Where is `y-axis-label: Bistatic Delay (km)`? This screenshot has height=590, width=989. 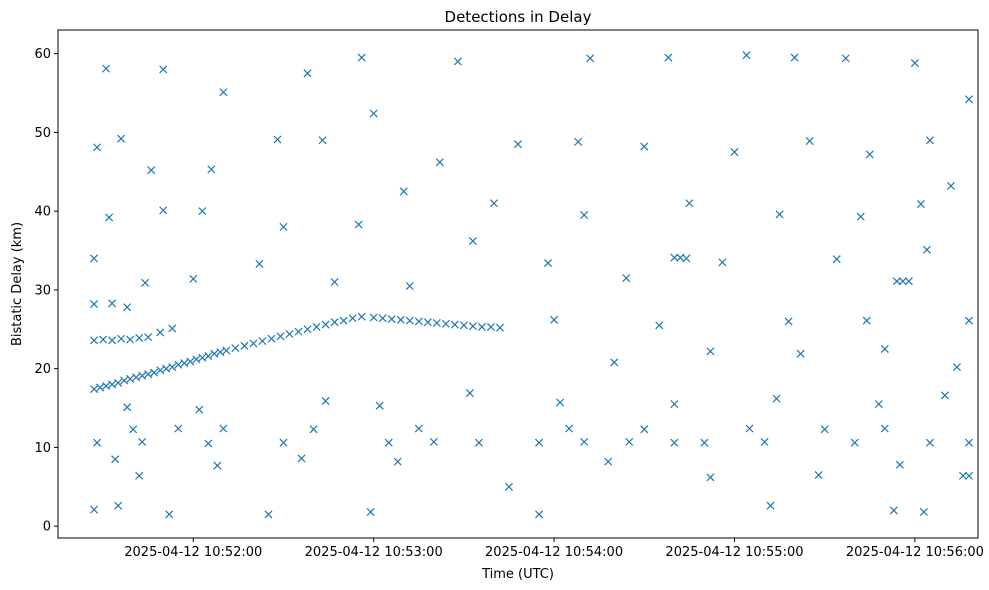
y-axis-label: Bistatic Delay (km) is located at coordinates (17, 284).